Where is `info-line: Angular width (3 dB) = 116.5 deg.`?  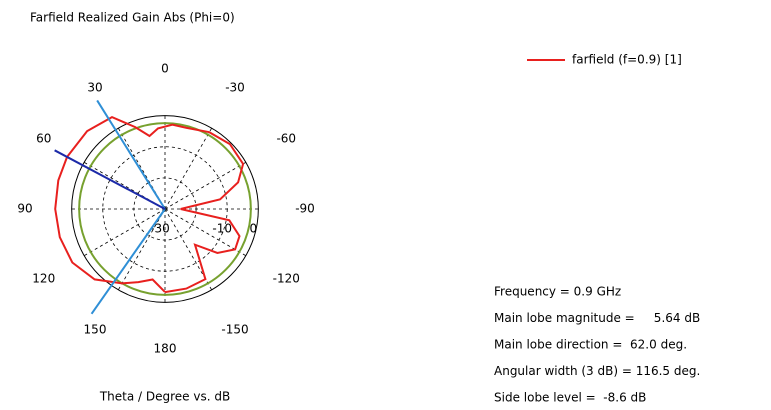 info-line: Angular width (3 dB) = 116.5 deg. is located at coordinates (597, 371).